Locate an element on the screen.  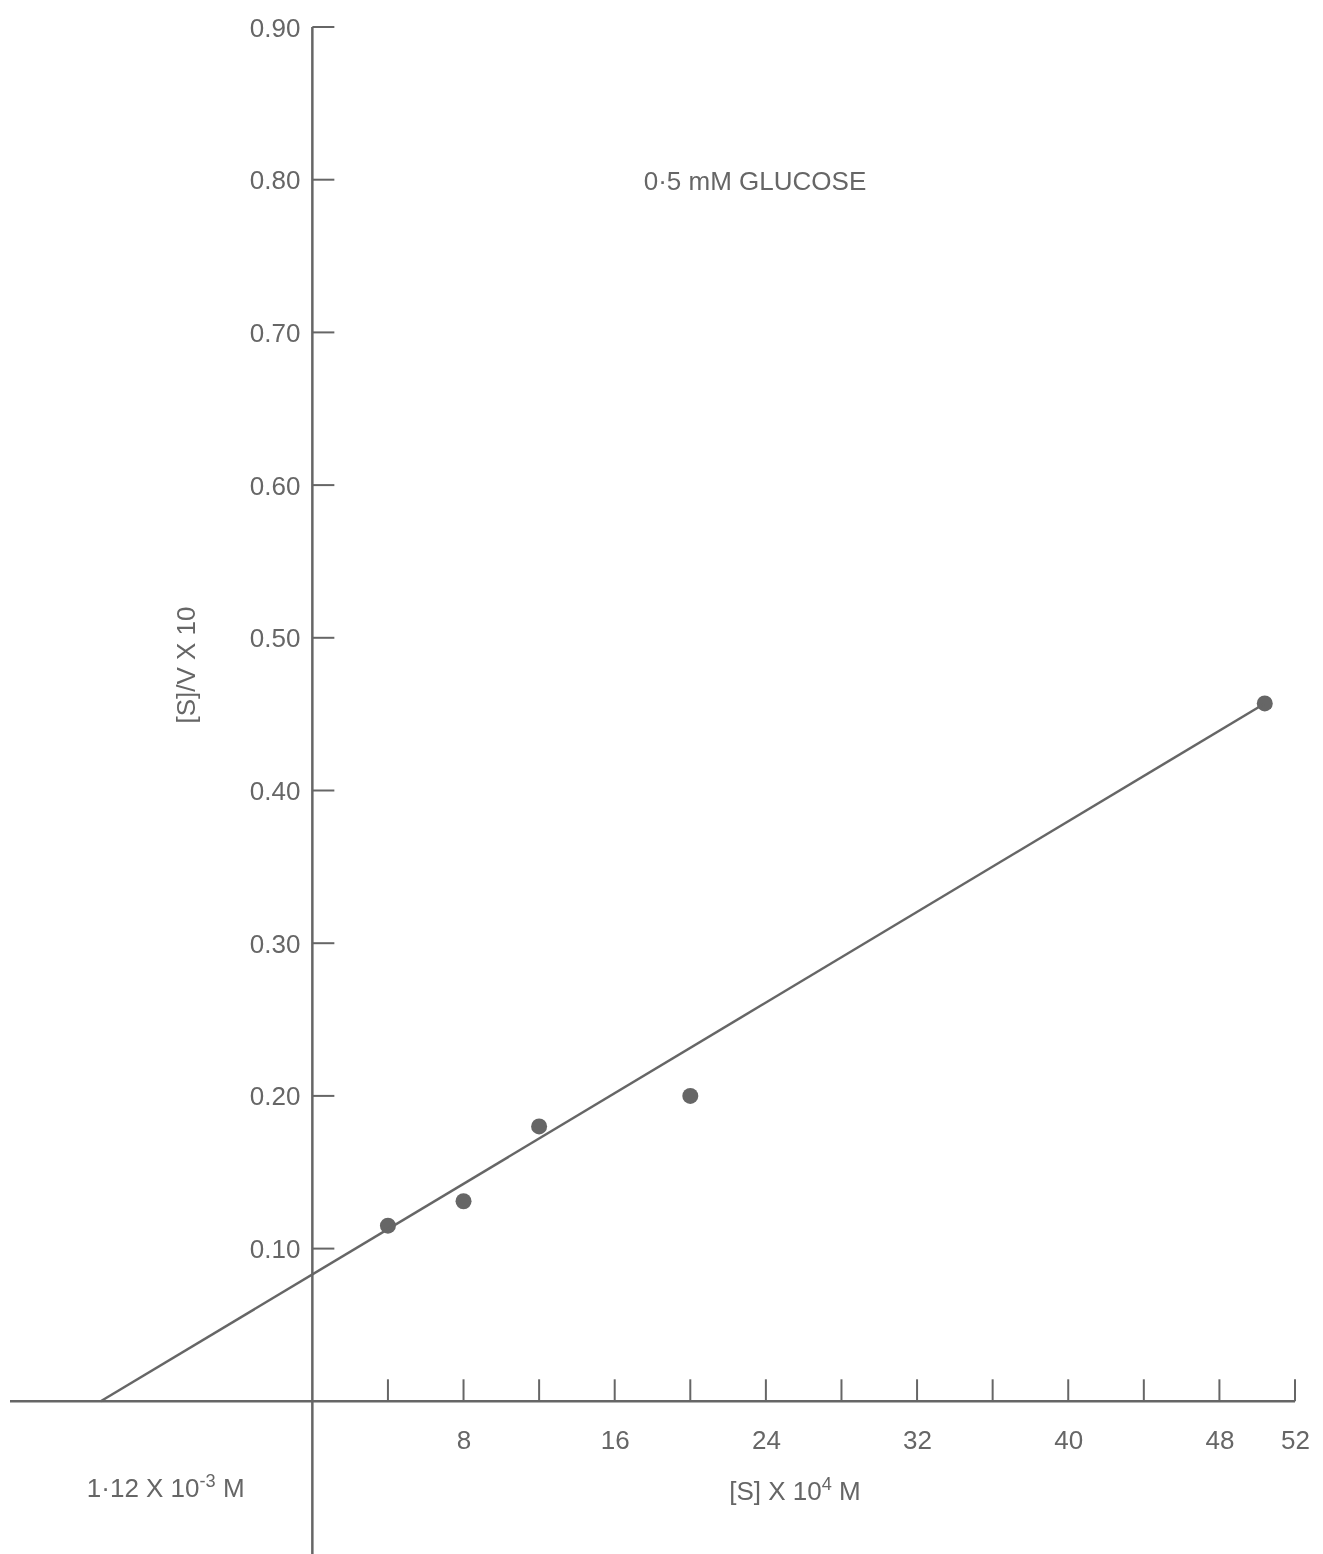
y-tick-label: 0.60 is located at coordinates (275, 485).